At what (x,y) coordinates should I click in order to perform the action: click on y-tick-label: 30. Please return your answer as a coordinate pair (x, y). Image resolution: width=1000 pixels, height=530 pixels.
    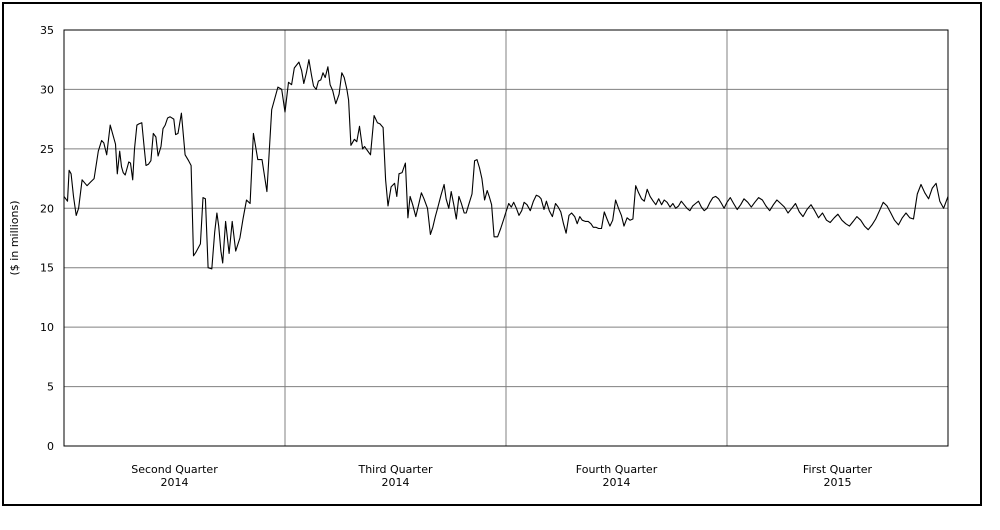
    Looking at the image, I should click on (47, 89).